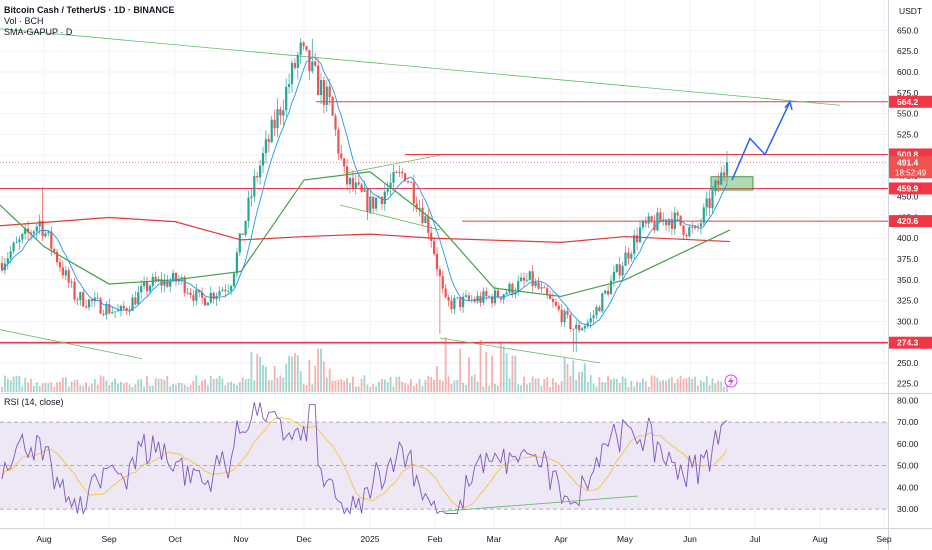 The width and height of the screenshot is (932, 550). Describe the element at coordinates (910, 188) in the screenshot. I see `level-price-tag` at that location.